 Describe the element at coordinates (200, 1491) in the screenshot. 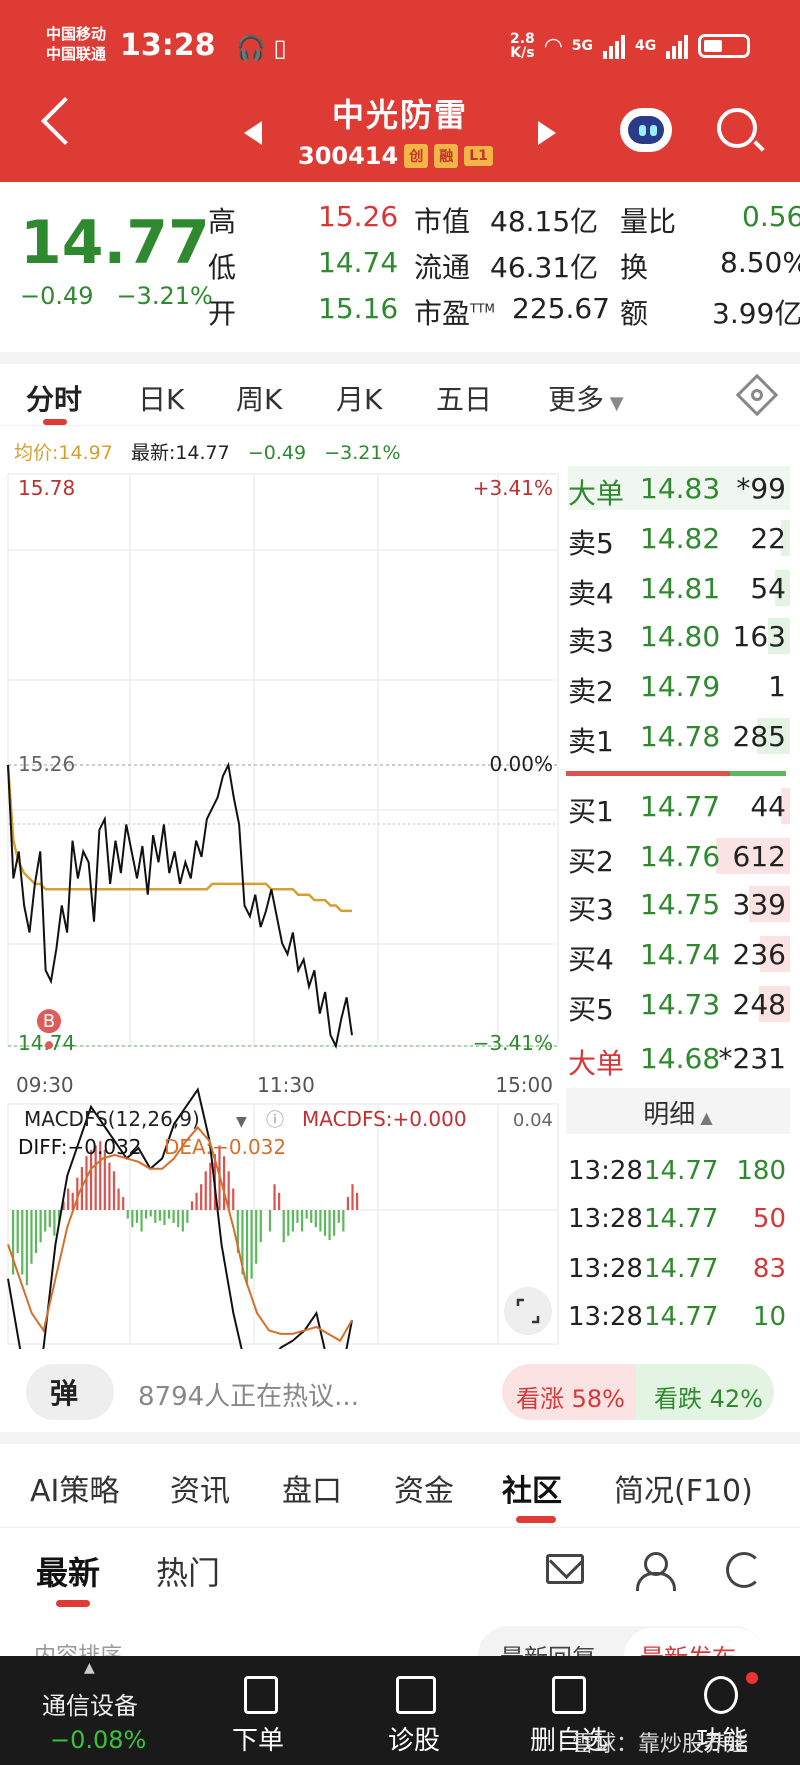

I see `tab-news: 资讯` at that location.